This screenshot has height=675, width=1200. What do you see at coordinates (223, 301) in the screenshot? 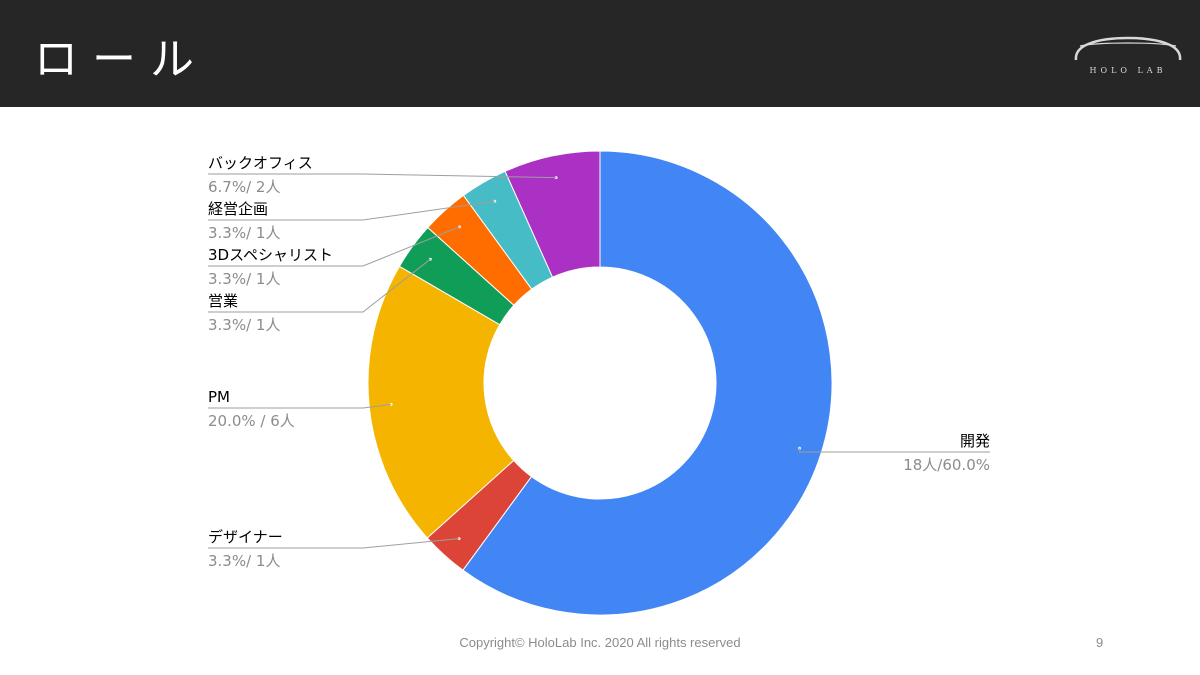
I see `slice-label: 営業` at bounding box center [223, 301].